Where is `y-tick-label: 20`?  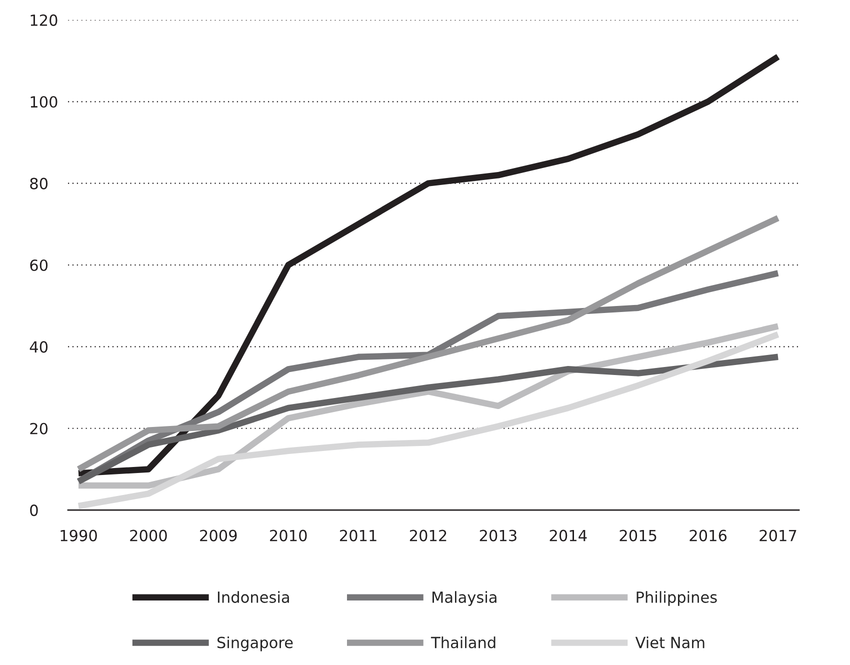 y-tick-label: 20 is located at coordinates (39, 428).